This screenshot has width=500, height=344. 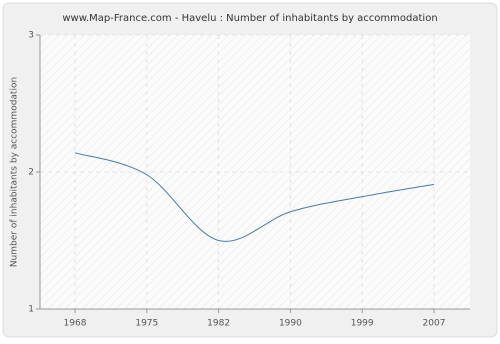 I want to click on x-tick-label: 1999, so click(x=362, y=324).